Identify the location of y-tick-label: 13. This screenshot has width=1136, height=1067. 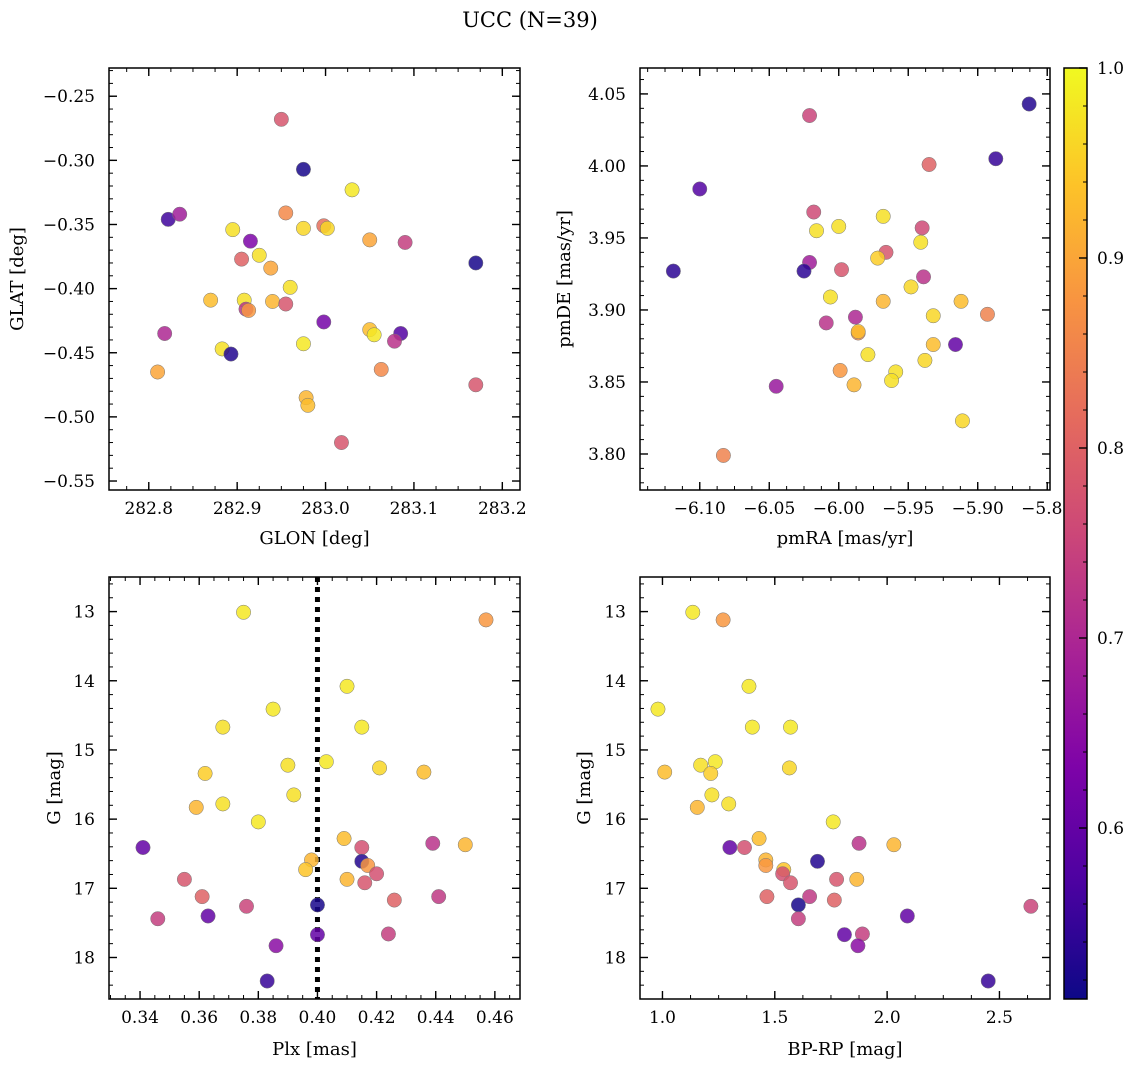
(615, 613).